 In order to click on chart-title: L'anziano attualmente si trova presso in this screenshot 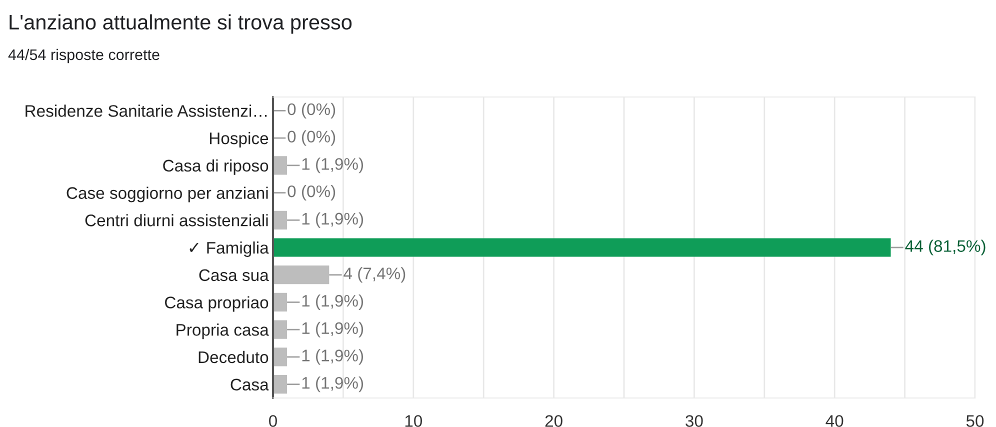, I will do `click(181, 24)`.